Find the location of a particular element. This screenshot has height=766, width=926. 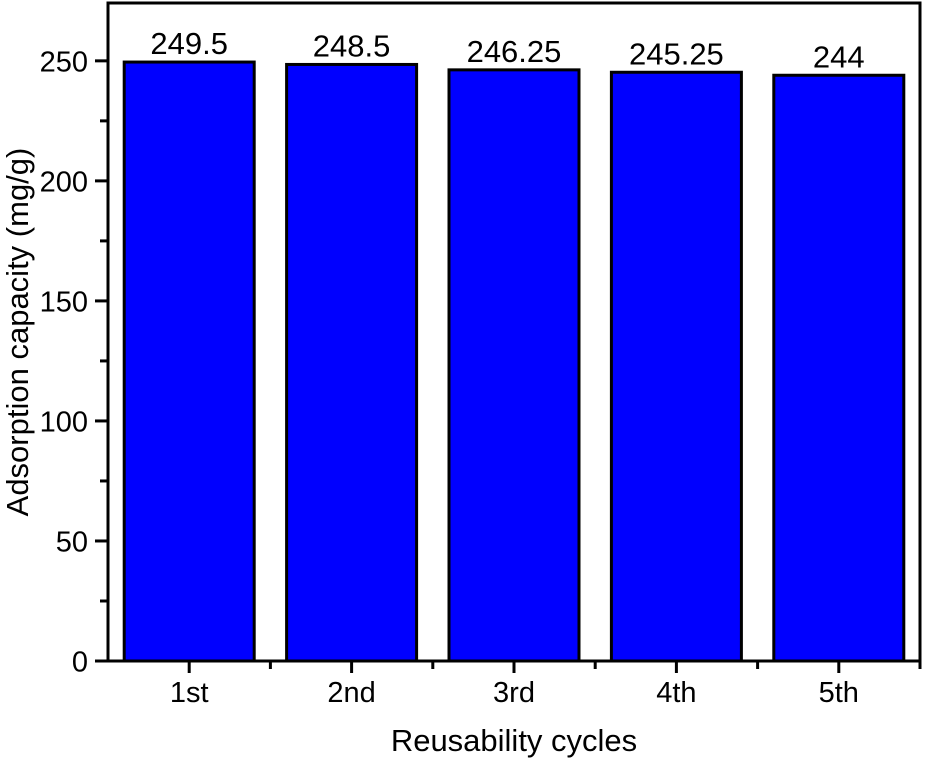

y-axis-ticks is located at coordinates (101, 361).